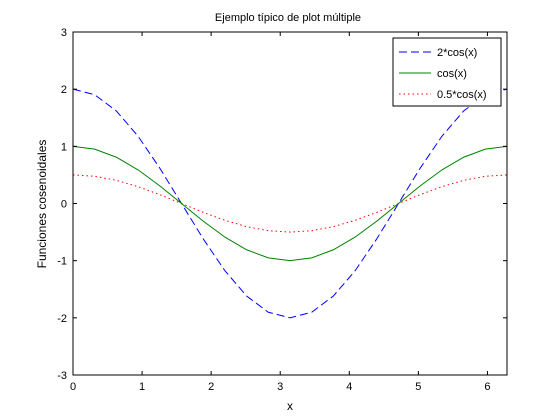  I want to click on x-axis-label: x, so click(290, 406).